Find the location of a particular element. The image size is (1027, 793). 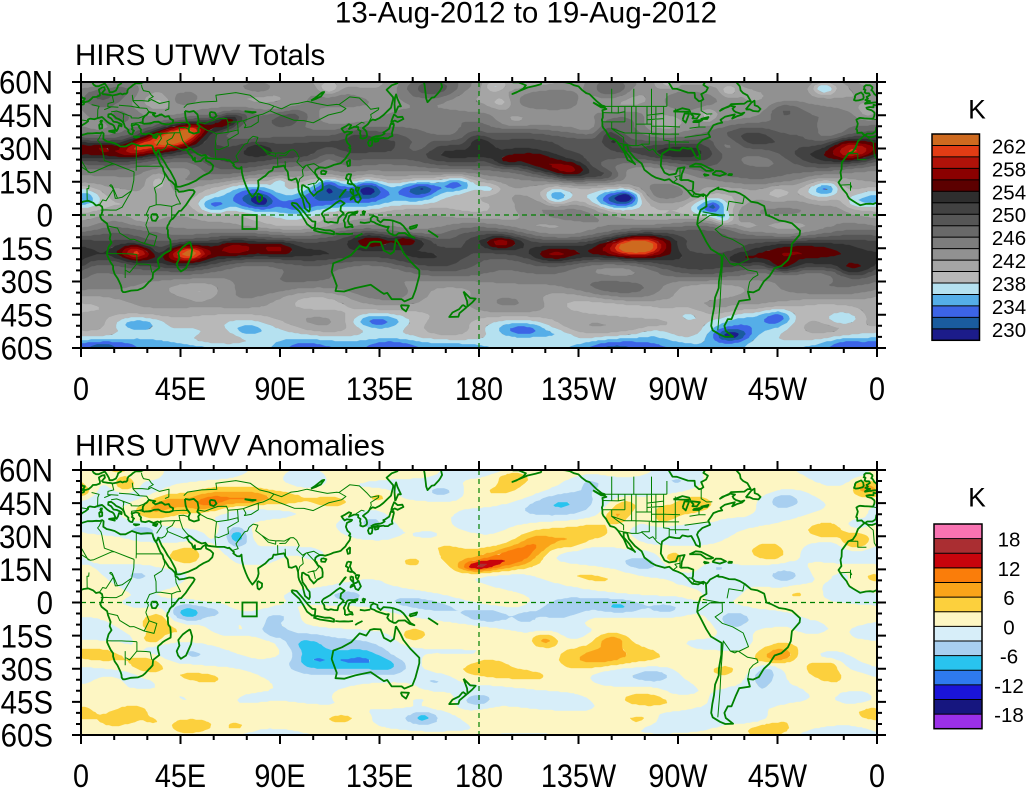

svg-text: 234 is located at coordinates (1009, 307).